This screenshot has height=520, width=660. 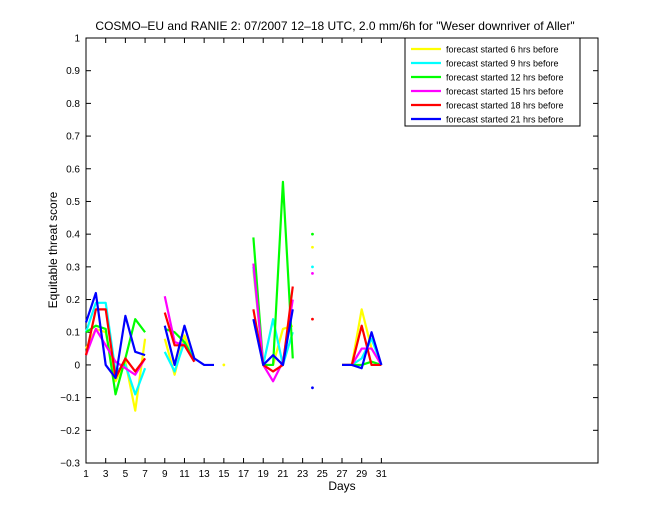 What do you see at coordinates (73, 235) in the screenshot?
I see `y-tick-label: 0.4` at bounding box center [73, 235].